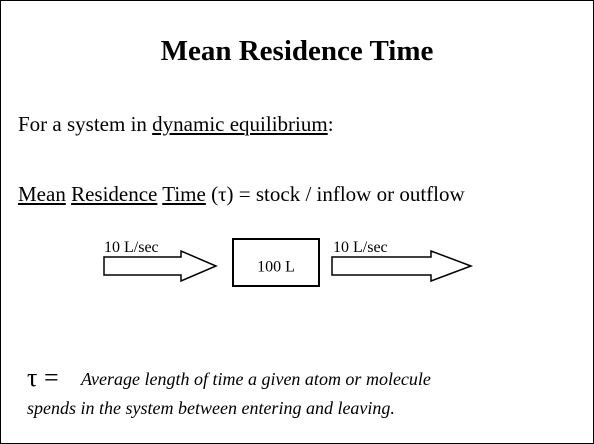  What do you see at coordinates (338, 194) in the screenshot?
I see `text: (τ) = stock / inflow or outflow` at bounding box center [338, 194].